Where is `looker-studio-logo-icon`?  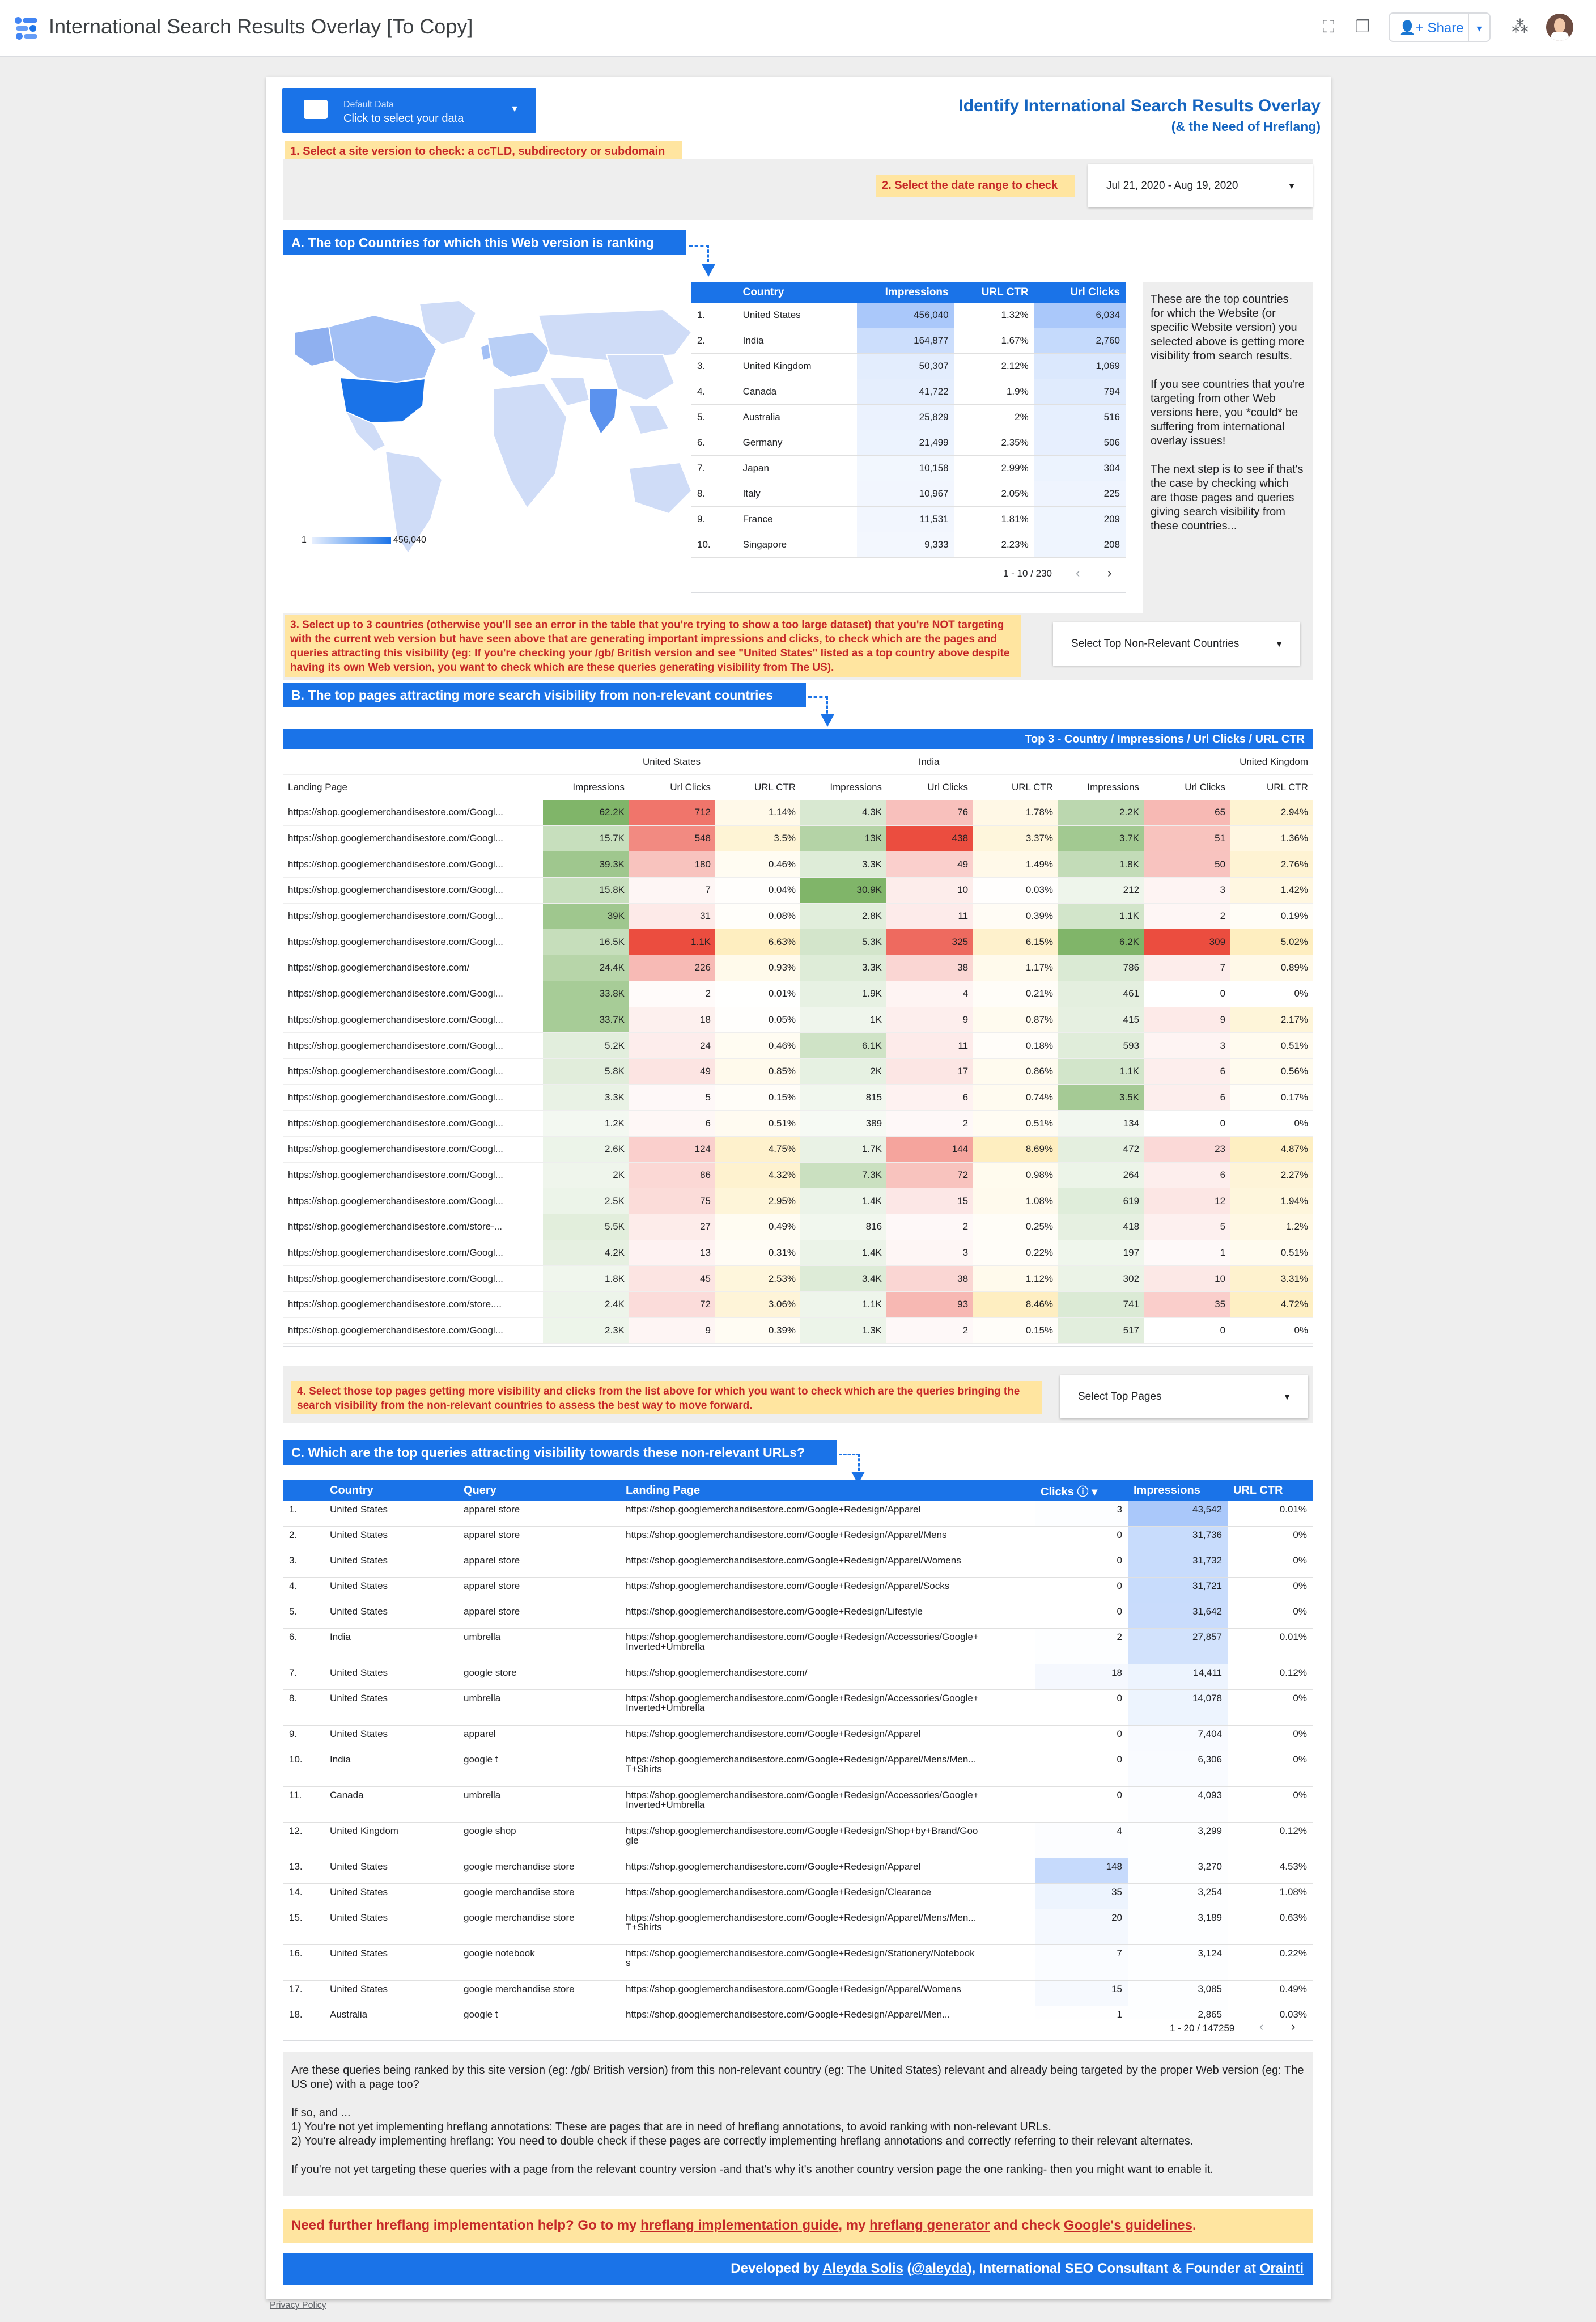
looker-studio-logo-icon is located at coordinates (26, 28).